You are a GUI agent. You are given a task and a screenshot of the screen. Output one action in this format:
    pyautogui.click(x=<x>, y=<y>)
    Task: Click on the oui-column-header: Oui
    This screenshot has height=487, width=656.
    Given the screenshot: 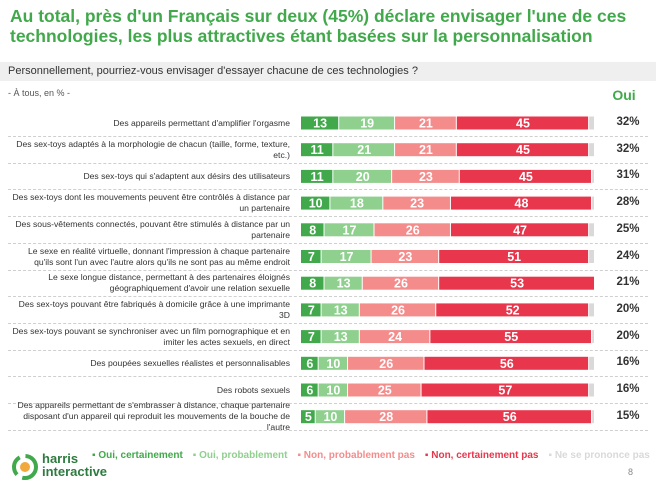 What is the action you would take?
    pyautogui.click(x=624, y=95)
    